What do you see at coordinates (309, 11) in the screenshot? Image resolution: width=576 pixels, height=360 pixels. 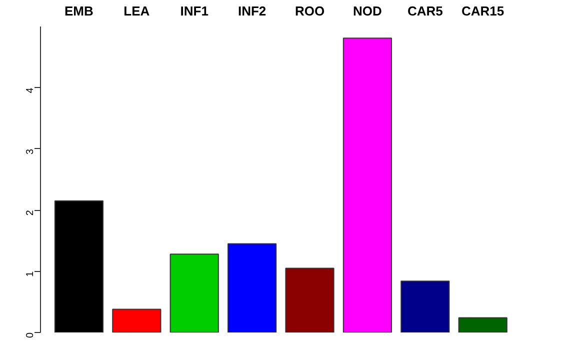 I see `x-tick-label: ROO` at bounding box center [309, 11].